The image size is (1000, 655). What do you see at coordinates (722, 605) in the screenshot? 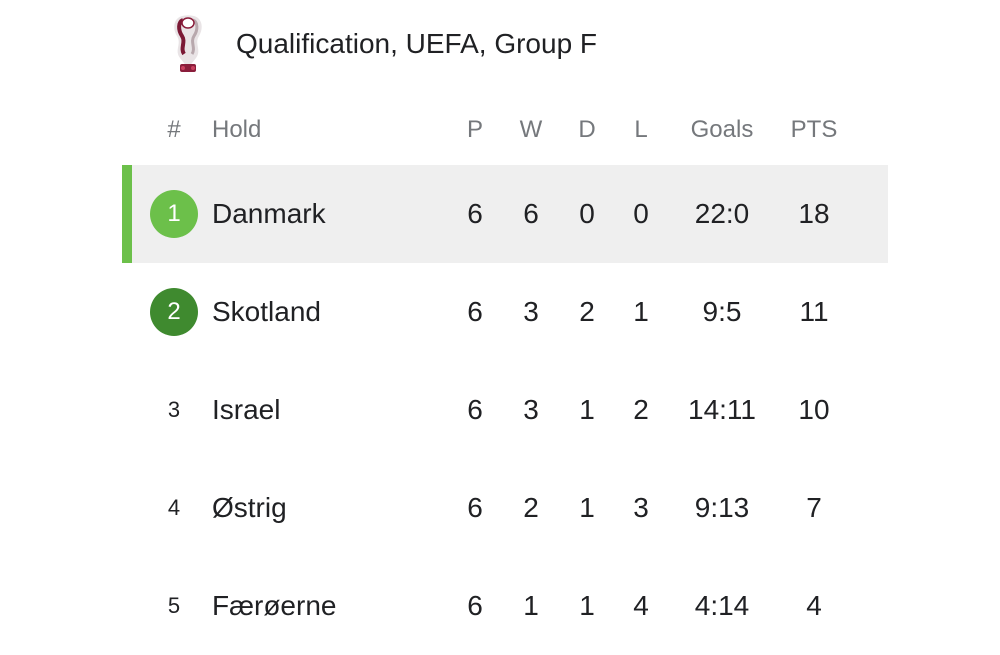
I see `goals-value: 4:14` at bounding box center [722, 605].